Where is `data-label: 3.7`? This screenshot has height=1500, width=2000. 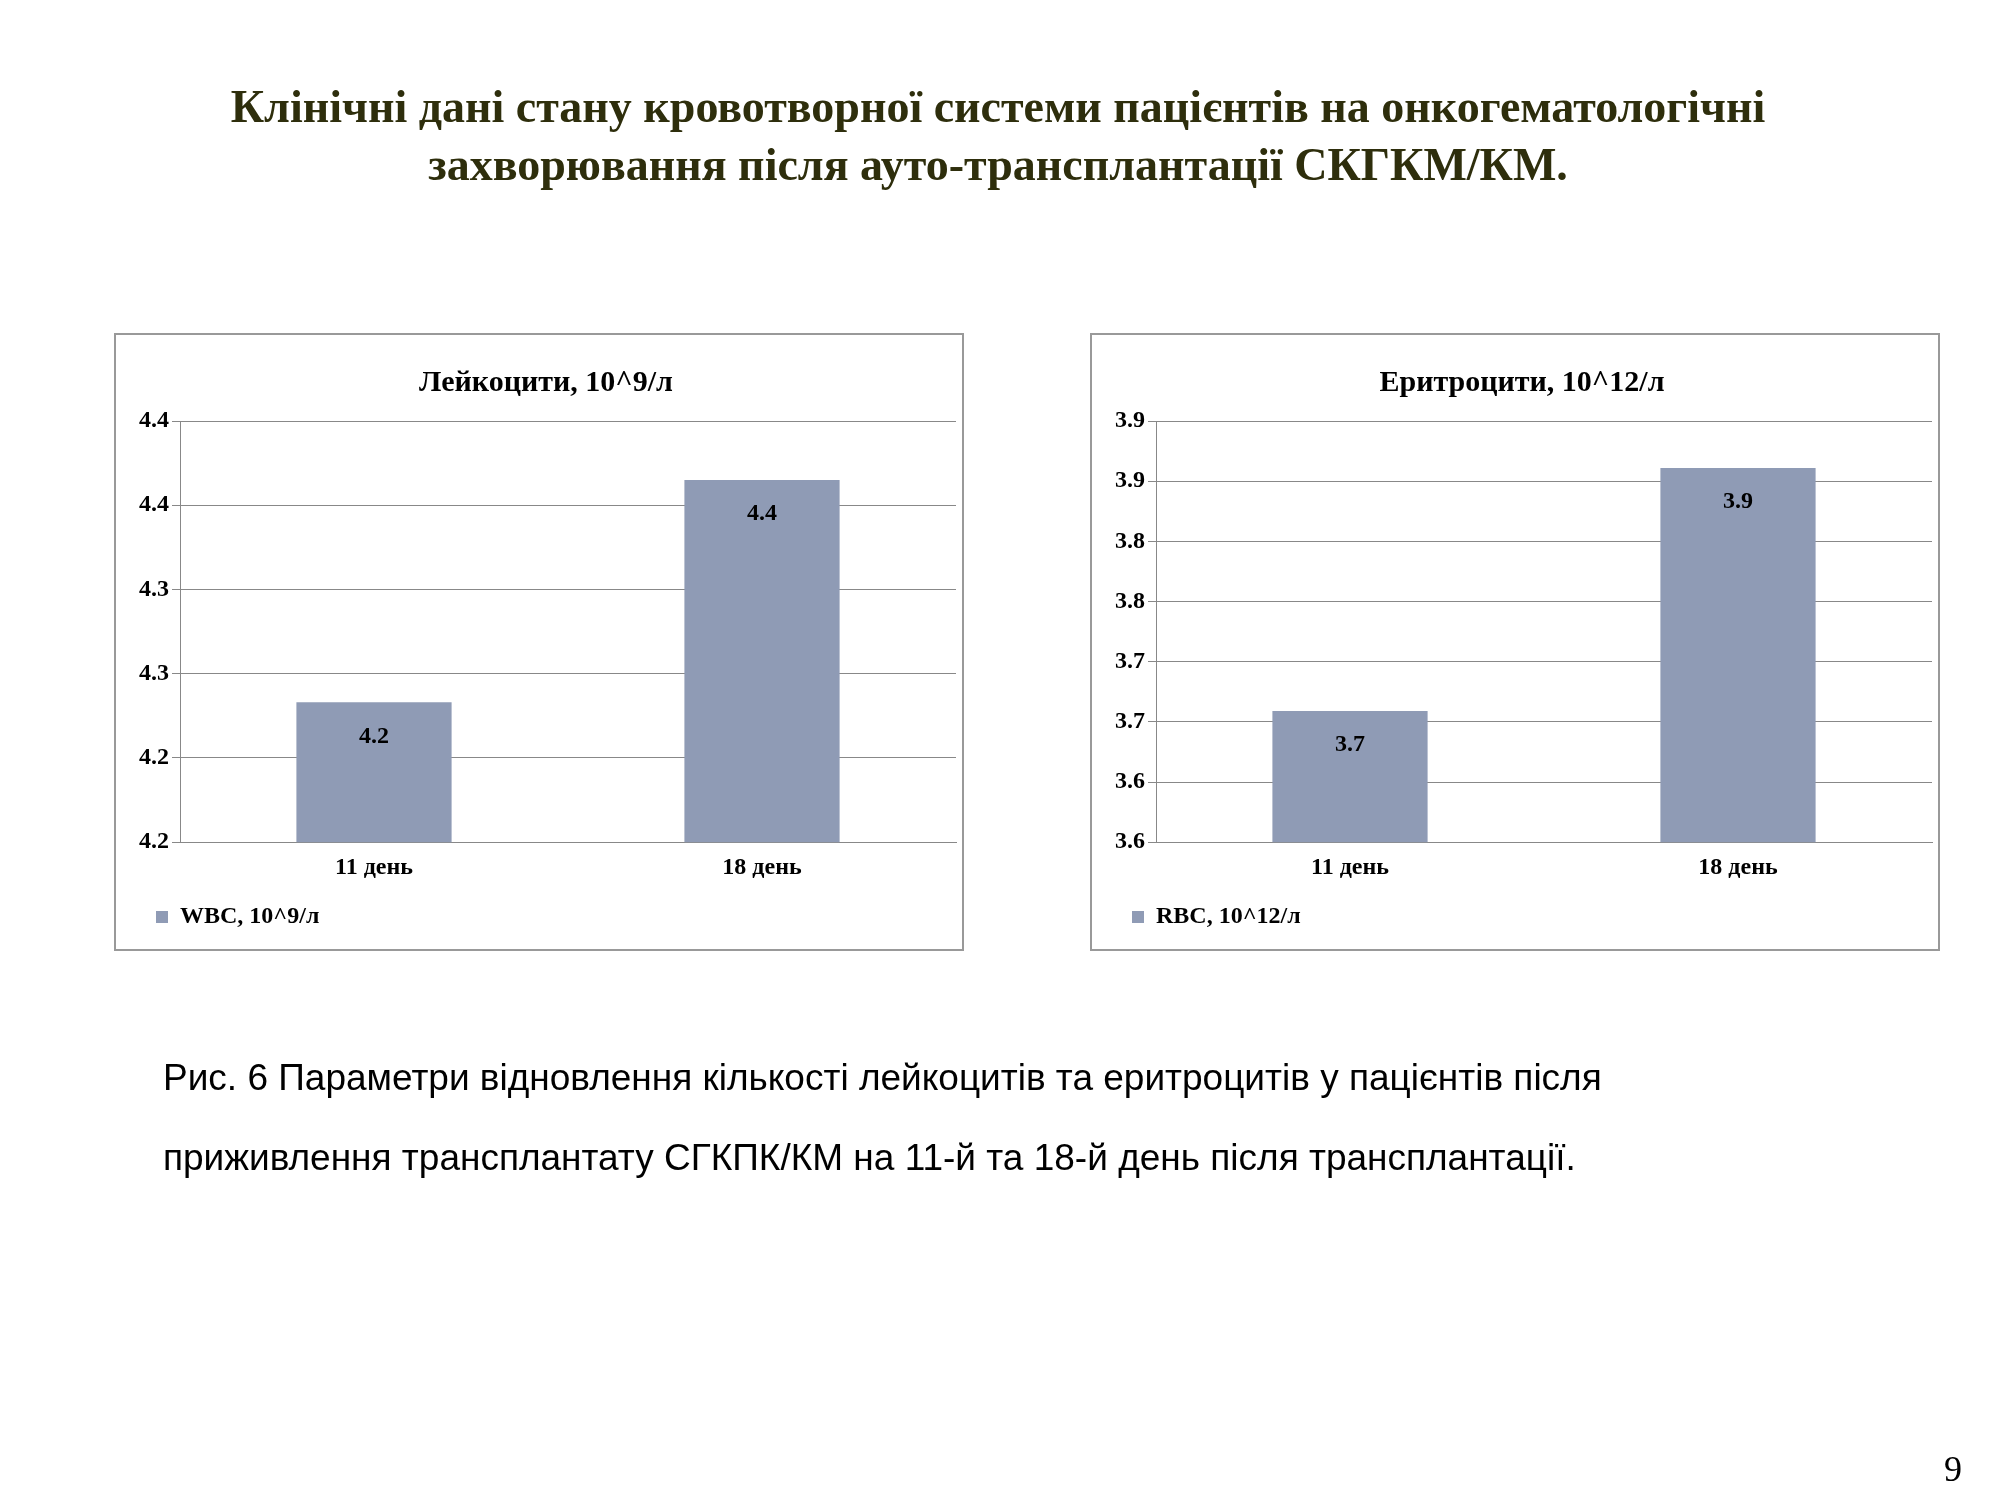
data-label: 3.7 is located at coordinates (1350, 743).